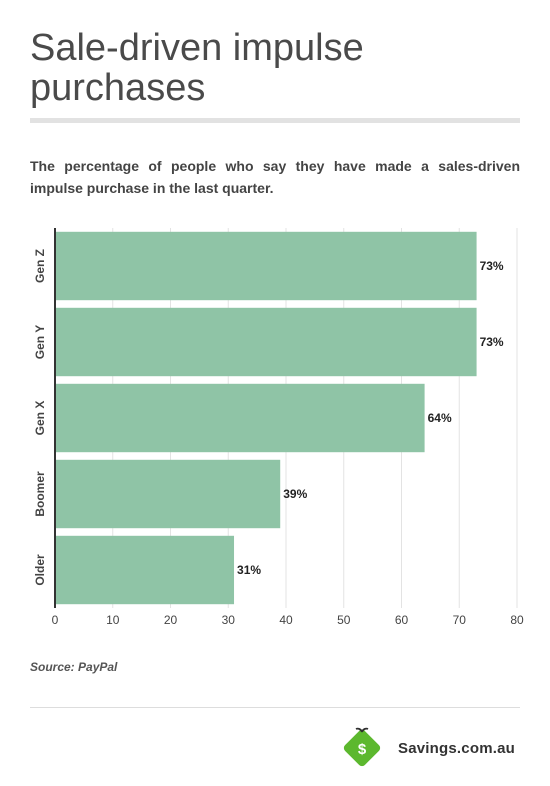 The height and width of the screenshot is (786, 550). Describe the element at coordinates (460, 620) in the screenshot. I see `x-tick-label: 70` at that location.